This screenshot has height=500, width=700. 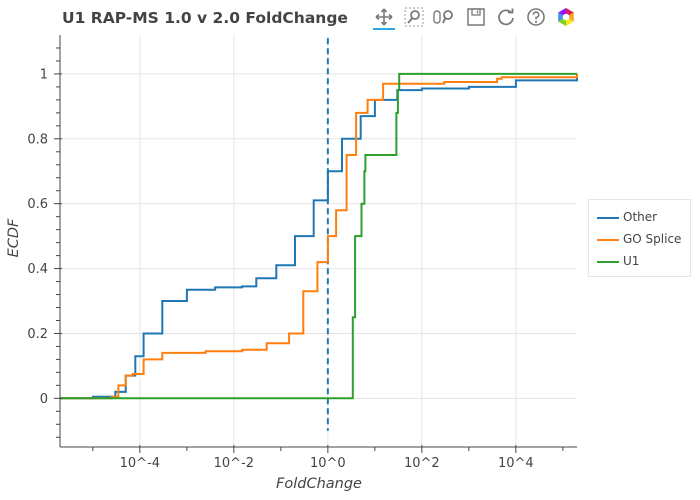 What do you see at coordinates (234, 463) in the screenshot?
I see `x-tick-label: 10^-2` at bounding box center [234, 463].